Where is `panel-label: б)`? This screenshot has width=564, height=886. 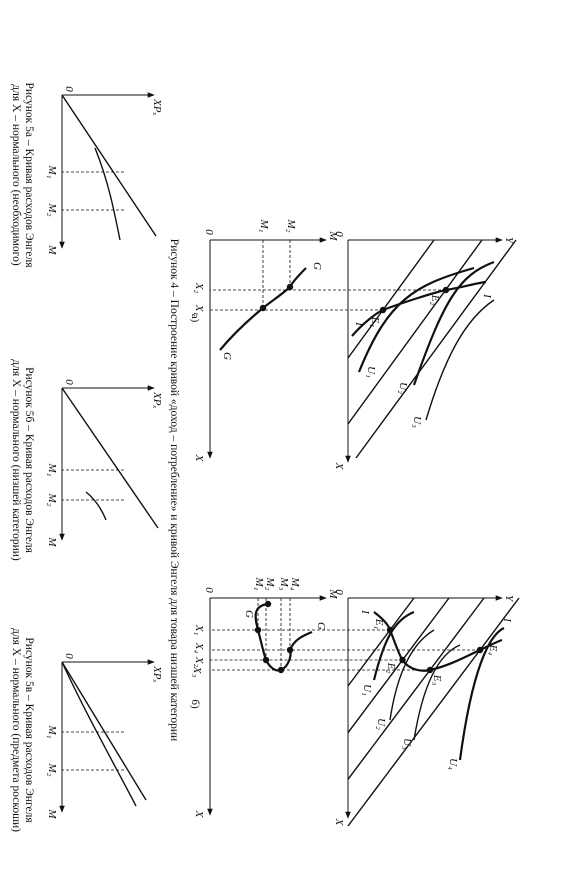
panel-label: б) is located at coordinates (195, 704).